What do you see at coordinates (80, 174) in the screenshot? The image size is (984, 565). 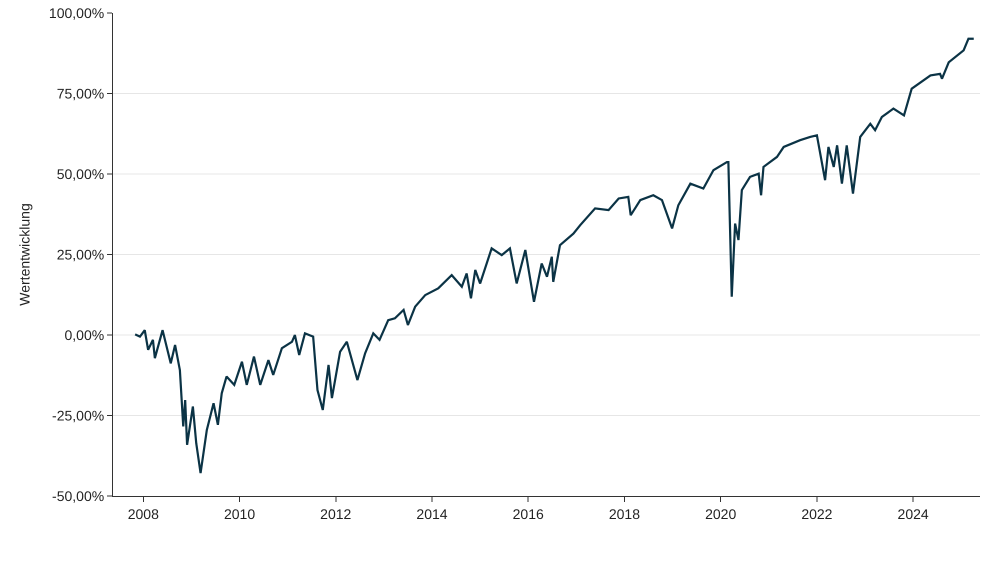 I see `y-tick-label: 50,00%` at bounding box center [80, 174].